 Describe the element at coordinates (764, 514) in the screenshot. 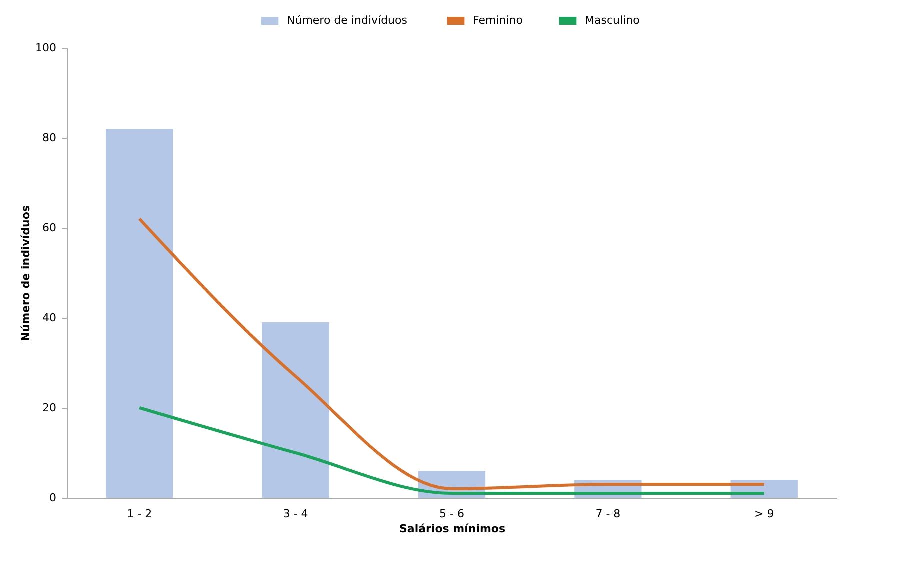

I see `x-tick-label: > 9` at that location.